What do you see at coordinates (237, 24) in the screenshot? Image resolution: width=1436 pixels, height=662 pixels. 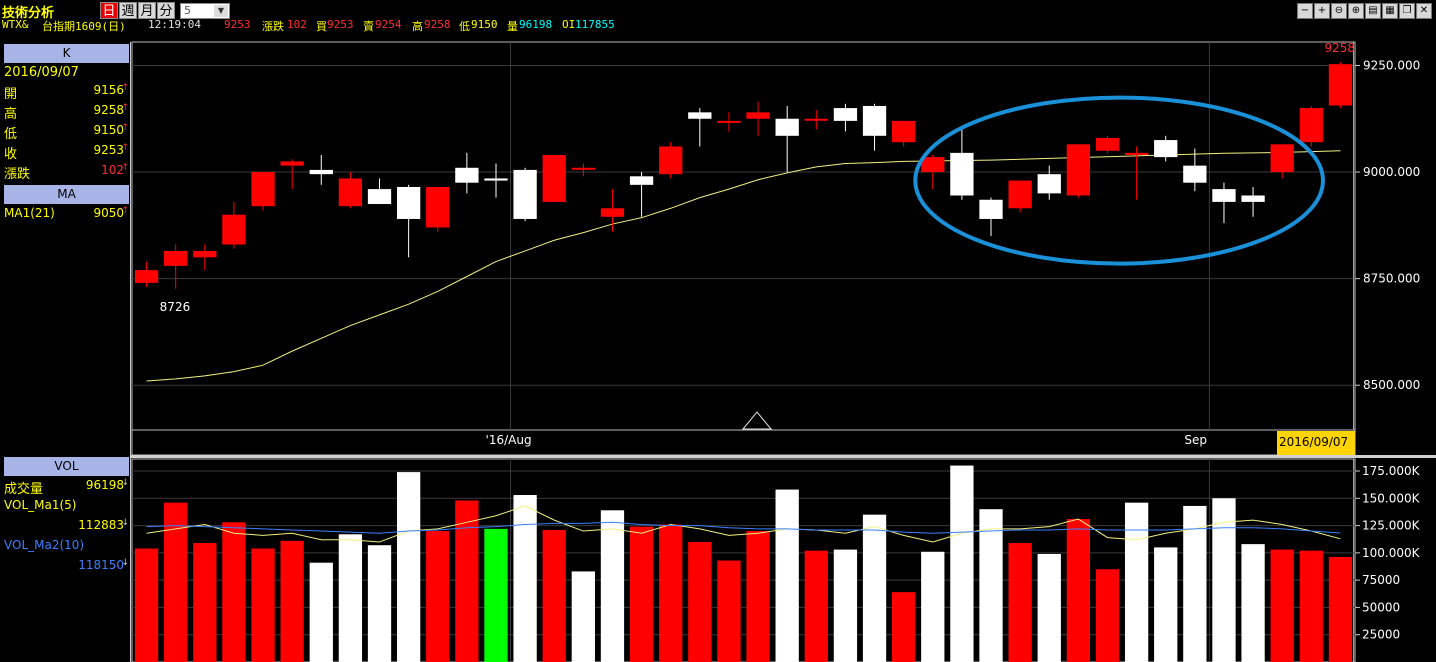 I see `last-price: 9253` at bounding box center [237, 24].